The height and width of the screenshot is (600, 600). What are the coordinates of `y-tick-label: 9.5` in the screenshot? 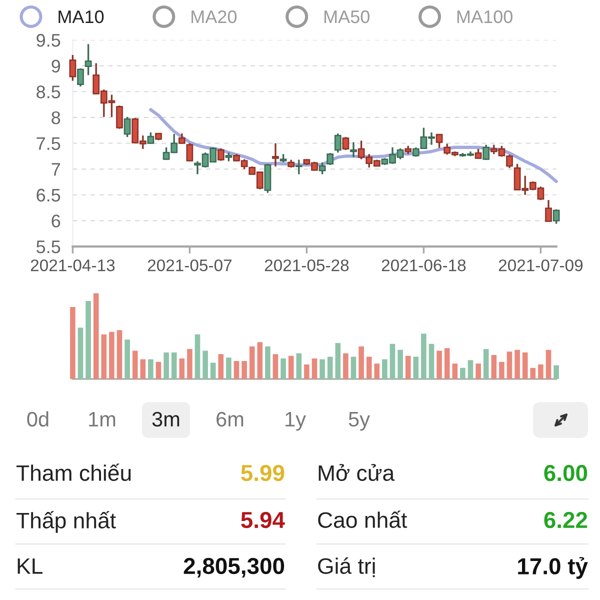 It's located at (48, 40).